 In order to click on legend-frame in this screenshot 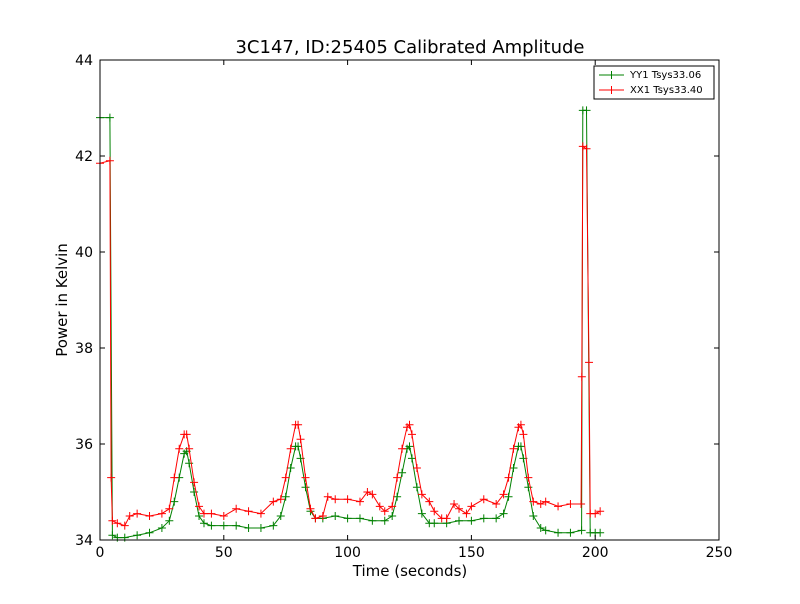, I will do `click(654, 82)`.